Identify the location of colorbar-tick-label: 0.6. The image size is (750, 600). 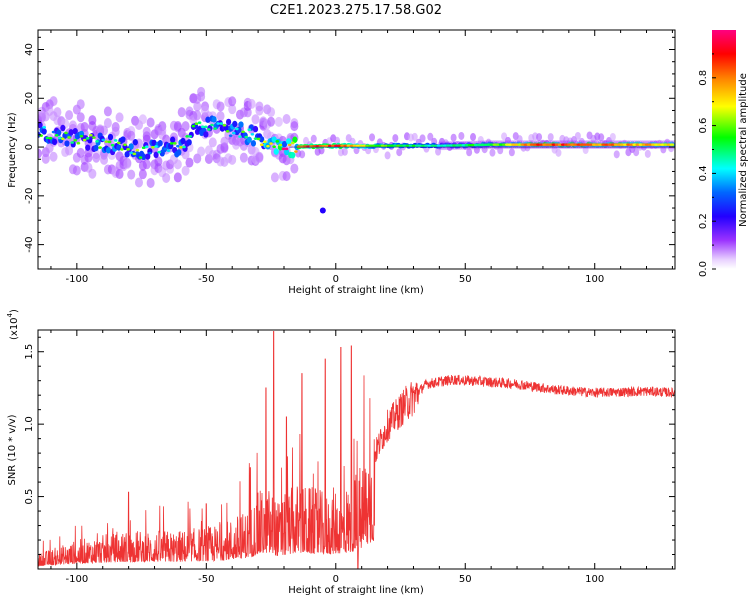
(703, 126).